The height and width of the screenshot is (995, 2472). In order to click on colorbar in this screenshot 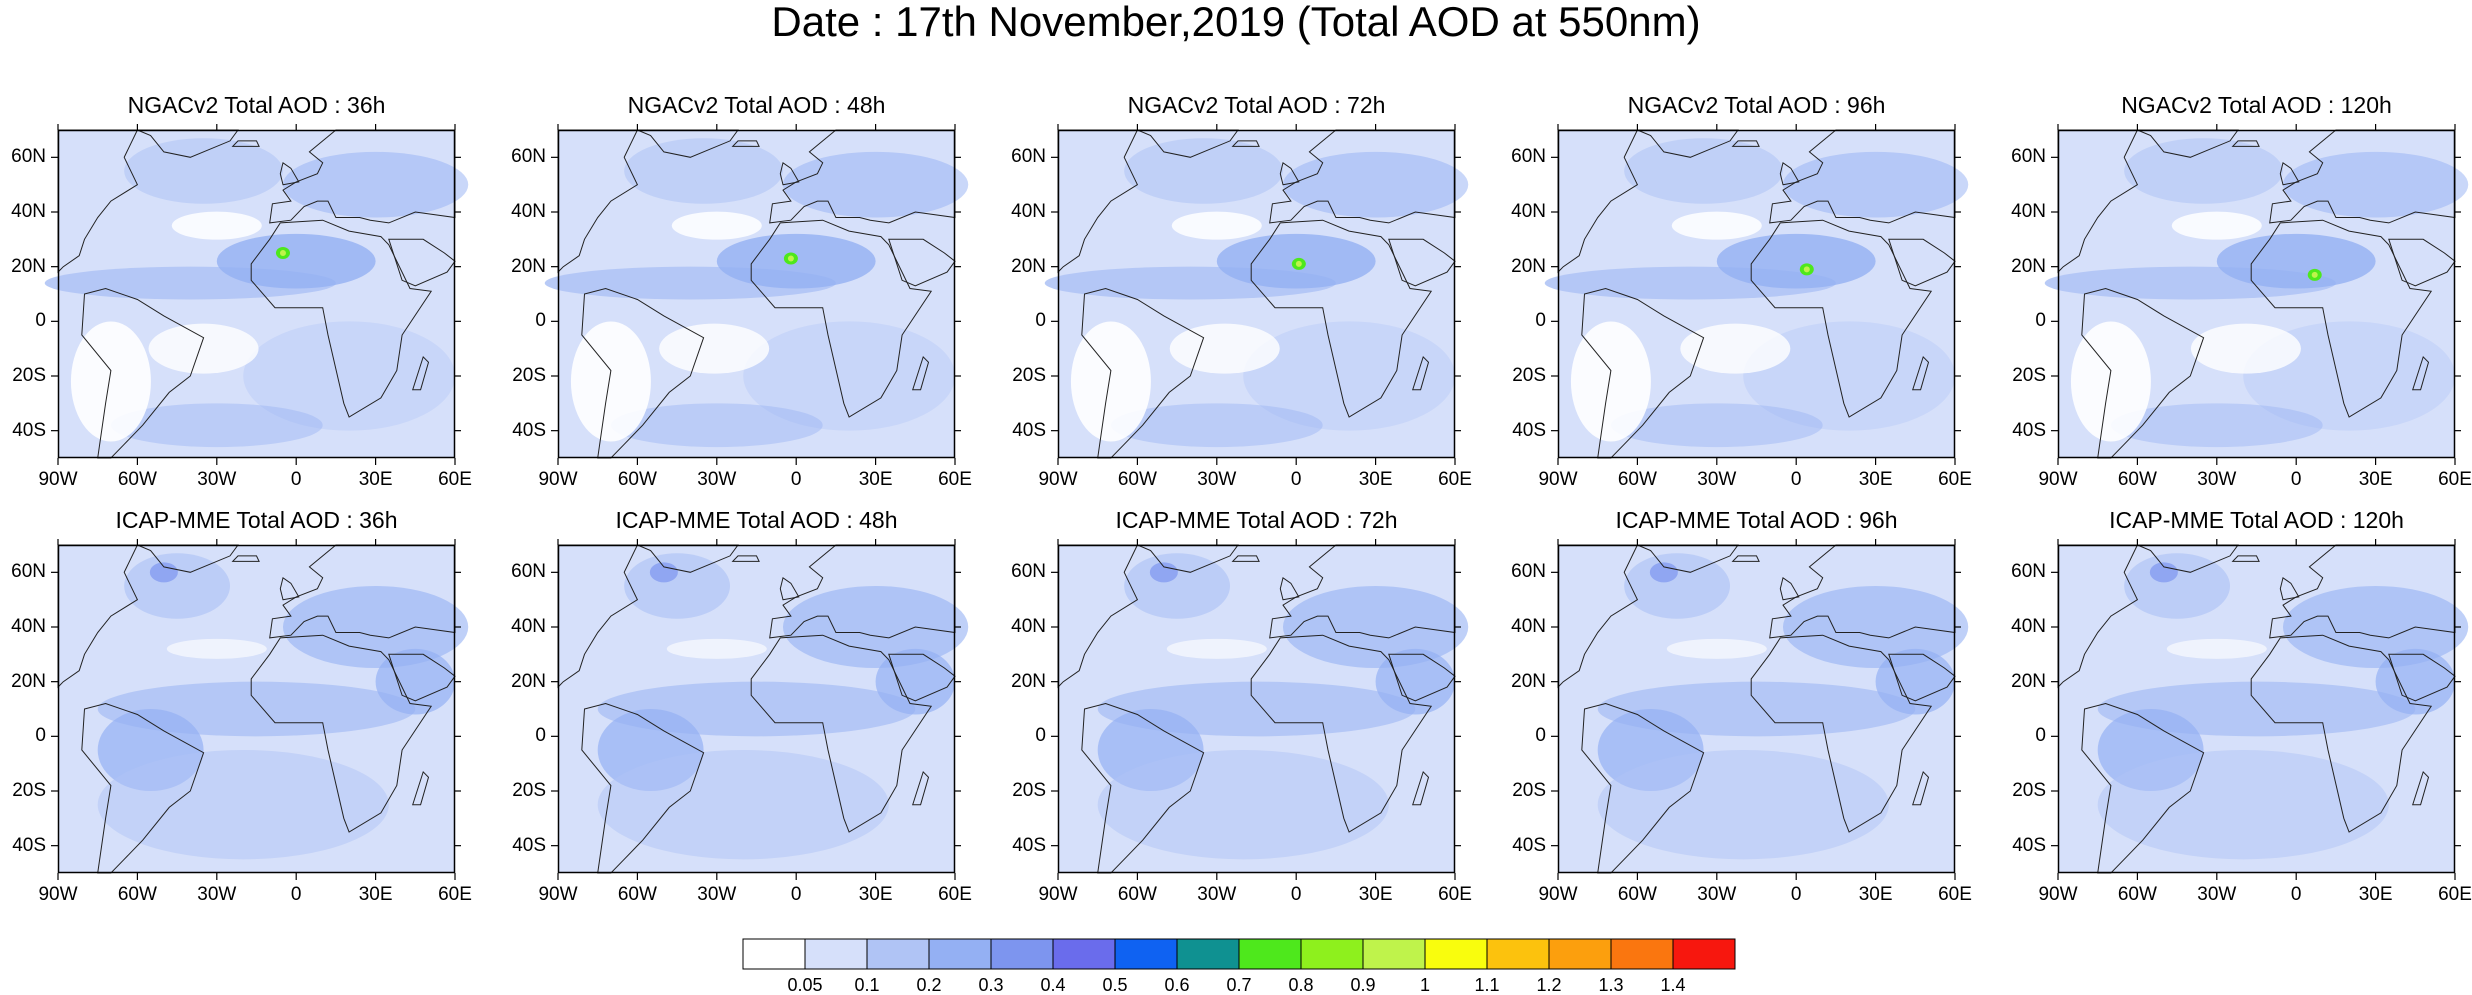, I will do `click(1239, 954)`.